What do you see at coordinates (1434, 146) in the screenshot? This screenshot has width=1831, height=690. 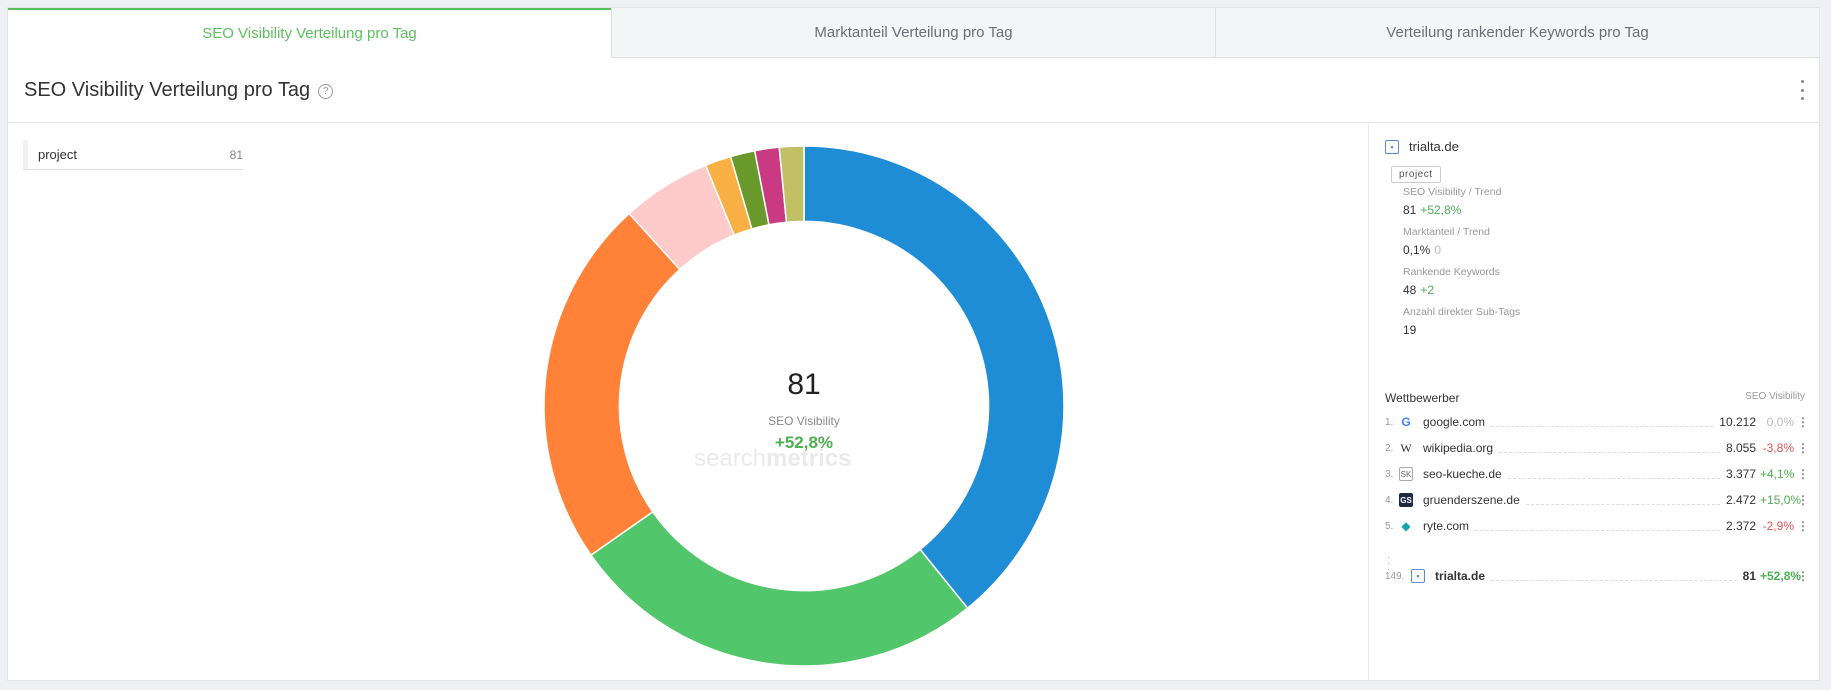 I see `domain-name: trialta.de` at bounding box center [1434, 146].